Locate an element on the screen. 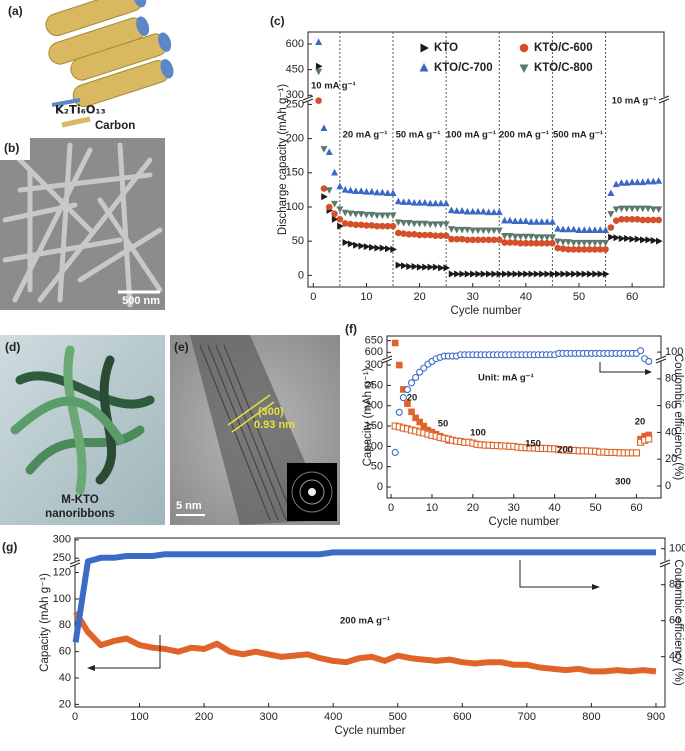 The image size is (685, 751). panel-label: (f) is located at coordinates (351, 329).